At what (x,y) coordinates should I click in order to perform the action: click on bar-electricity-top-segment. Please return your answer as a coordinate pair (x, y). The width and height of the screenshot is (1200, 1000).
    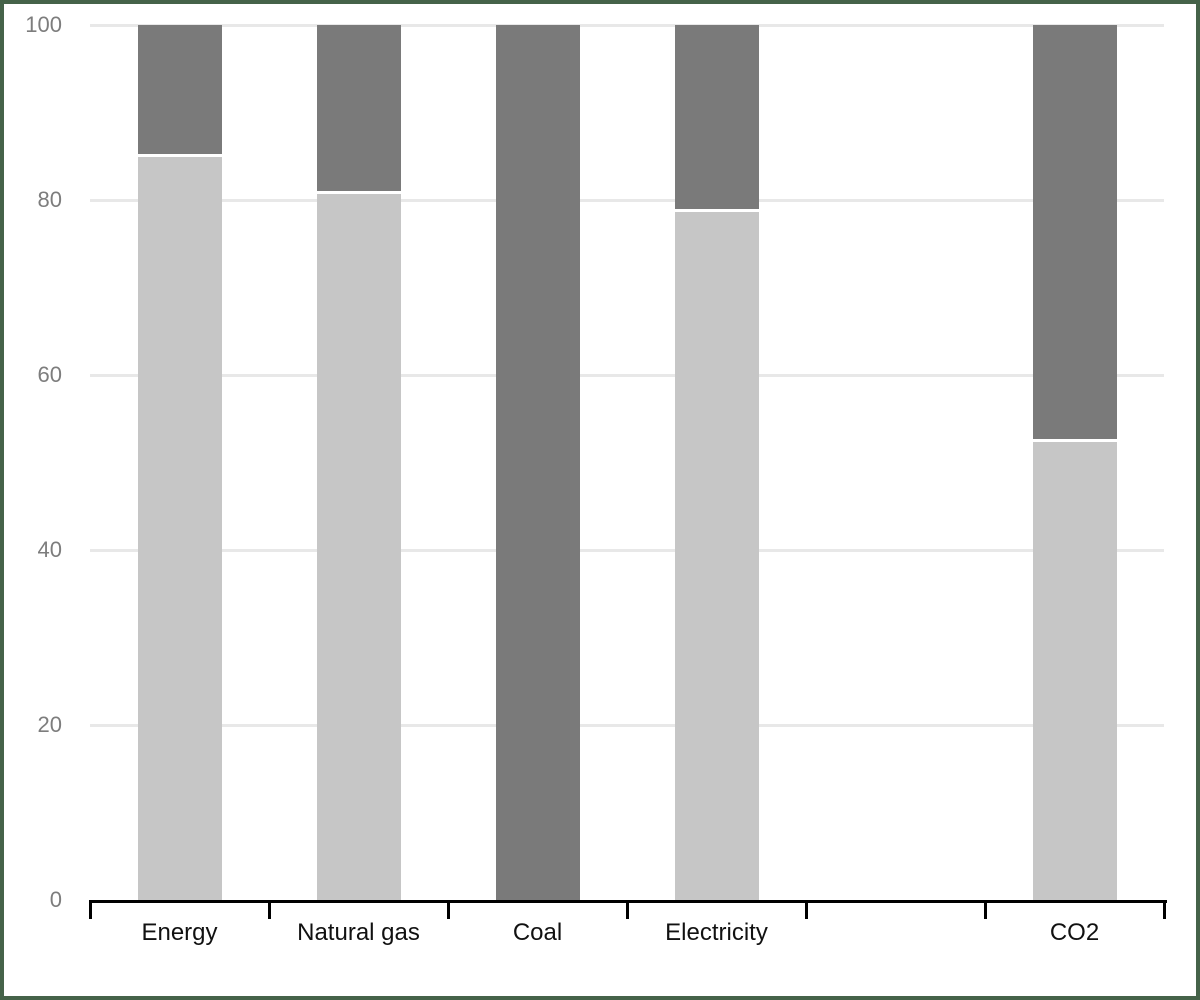
    Looking at the image, I should click on (716, 119).